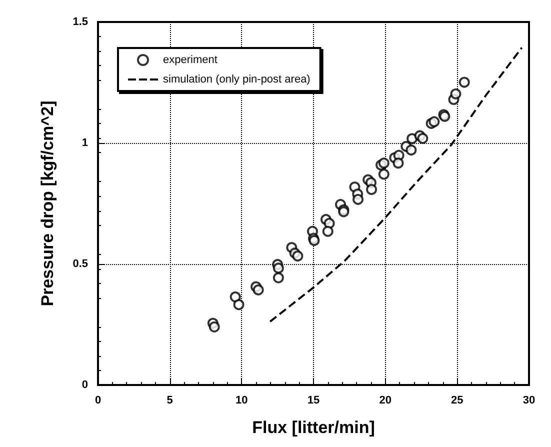 The image size is (551, 447). I want to click on x-tick-label: 20, so click(385, 400).